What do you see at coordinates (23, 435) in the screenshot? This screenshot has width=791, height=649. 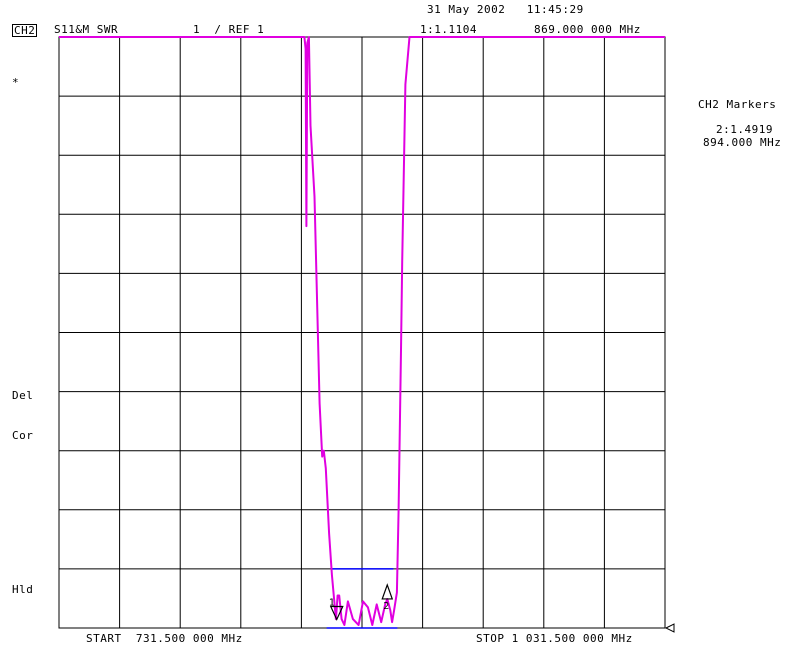 I see `cor-annotation: Cor` at bounding box center [23, 435].